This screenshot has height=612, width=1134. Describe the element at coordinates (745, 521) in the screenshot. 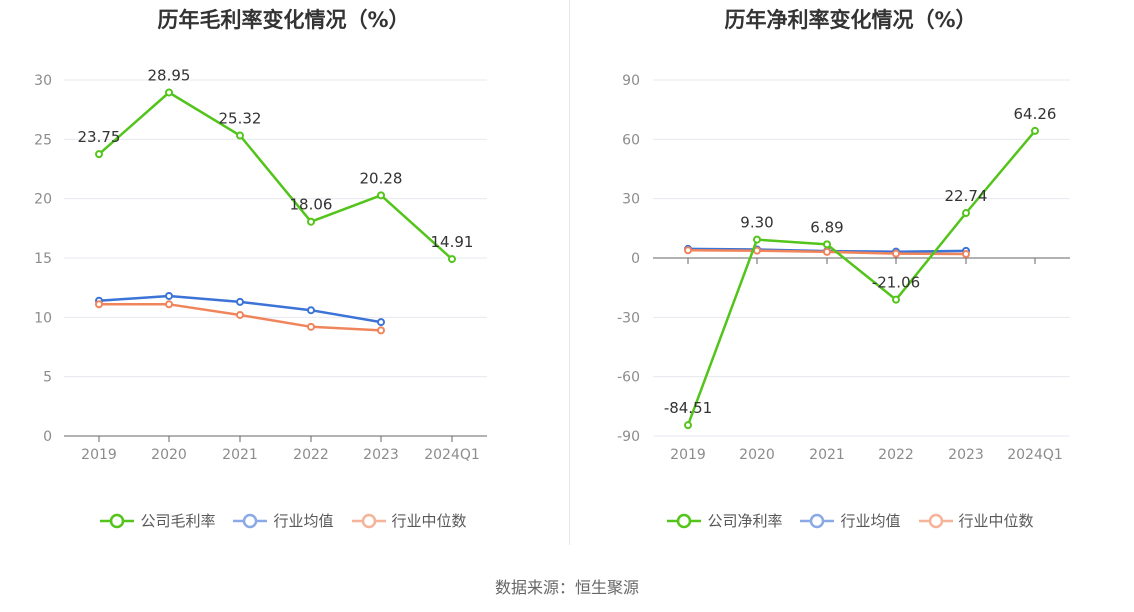

I see `legend-label: 公司净利率` at that location.